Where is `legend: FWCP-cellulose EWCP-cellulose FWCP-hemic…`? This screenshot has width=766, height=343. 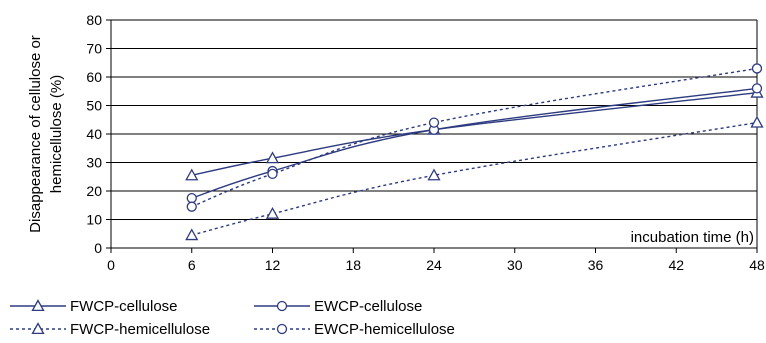
legend: FWCP-cellulose EWCP-cellulose FWCP-hemic… is located at coordinates (383, 318).